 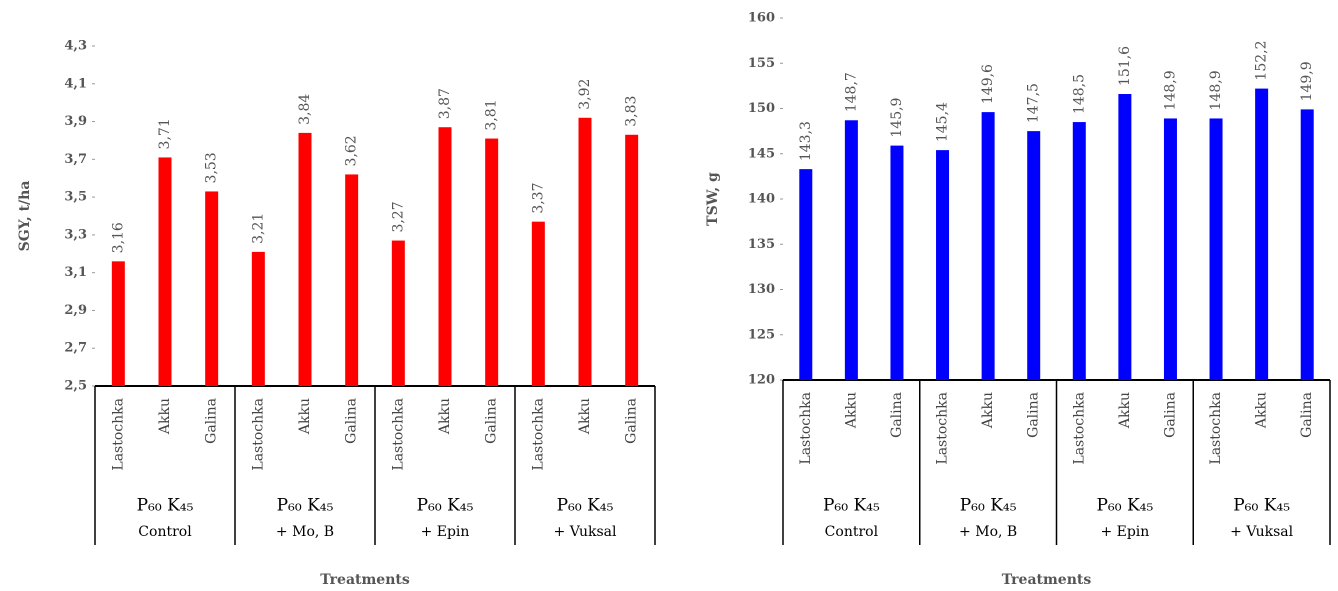 I want to click on value-label: 3,81, so click(x=492, y=114).